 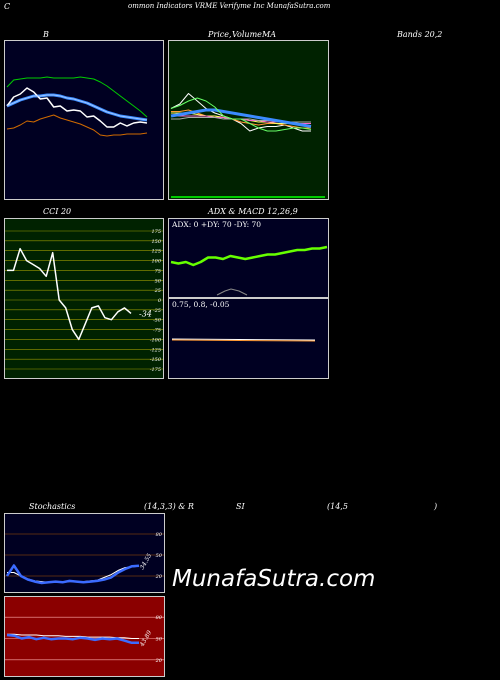 What do you see at coordinates (156, 360) in the screenshot?
I see `cci-tick-label: -150` at bounding box center [156, 360].